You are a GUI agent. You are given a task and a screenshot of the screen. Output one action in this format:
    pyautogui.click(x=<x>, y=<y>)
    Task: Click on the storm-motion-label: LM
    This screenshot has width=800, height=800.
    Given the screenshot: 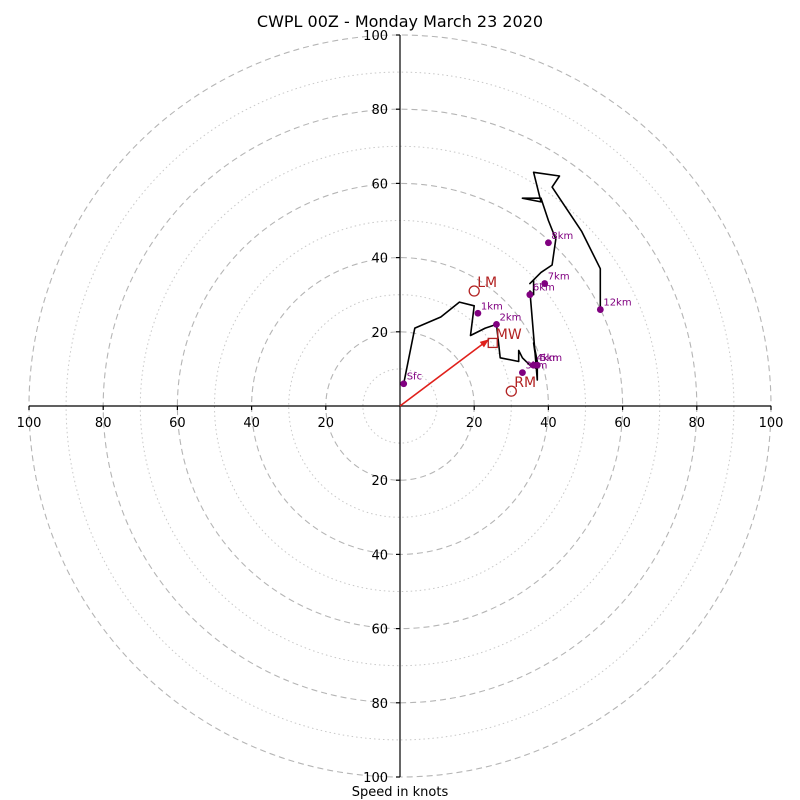 What is the action you would take?
    pyautogui.click(x=487, y=283)
    